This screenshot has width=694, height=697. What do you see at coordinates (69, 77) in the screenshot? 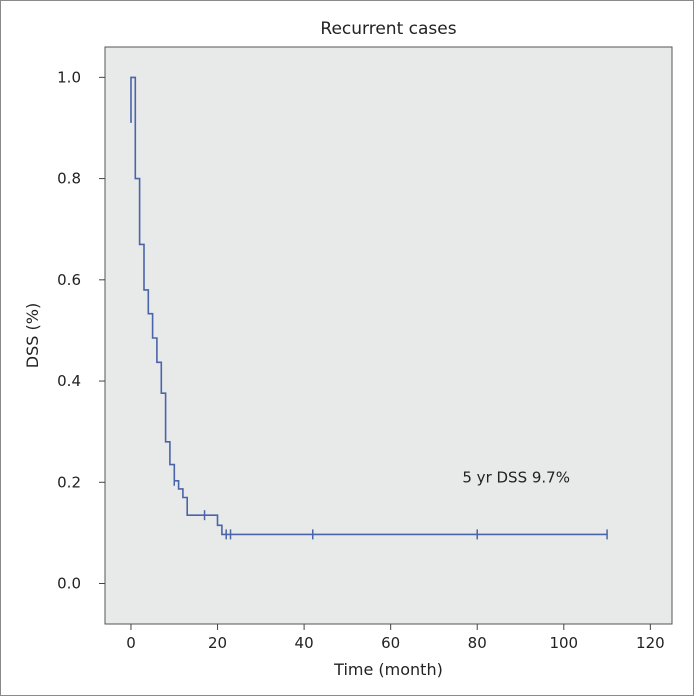
I see `y-tick-label: 1.0` at bounding box center [69, 77].